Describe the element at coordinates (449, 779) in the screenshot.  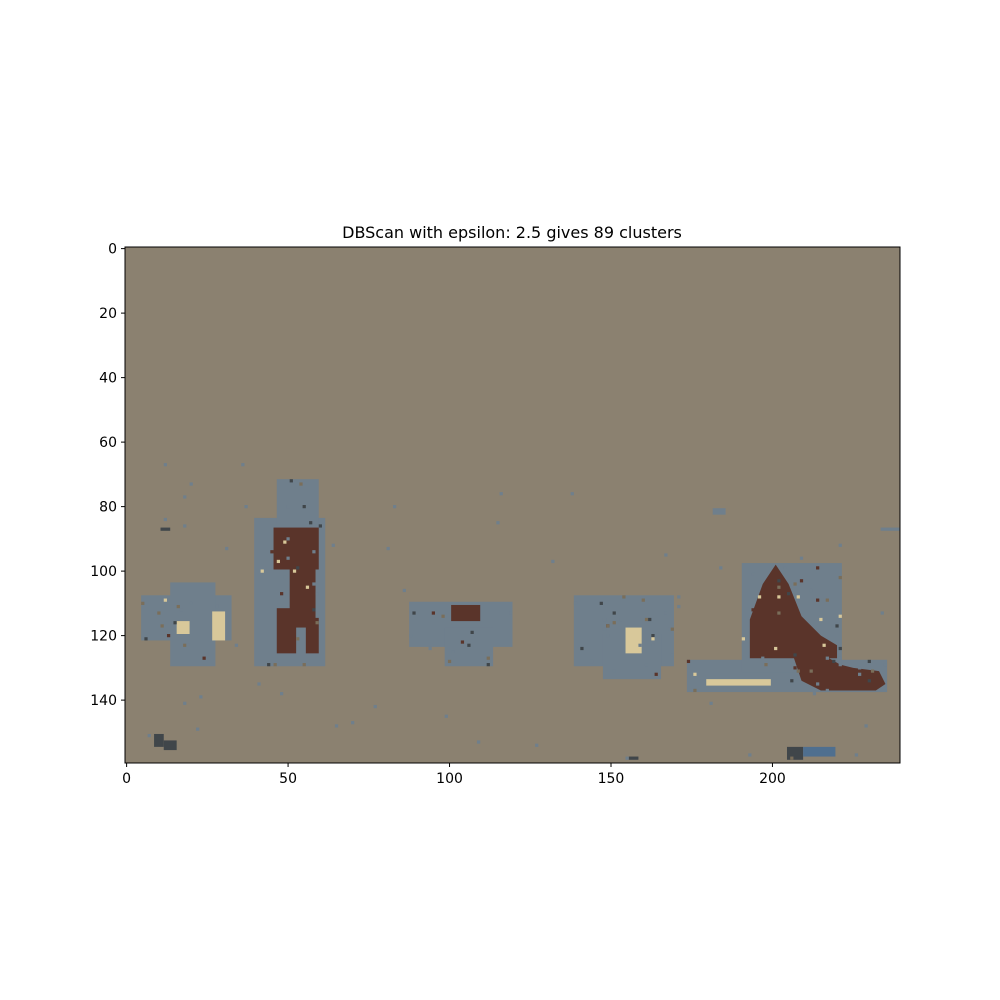
I see `x-tick-label: 100` at that location.